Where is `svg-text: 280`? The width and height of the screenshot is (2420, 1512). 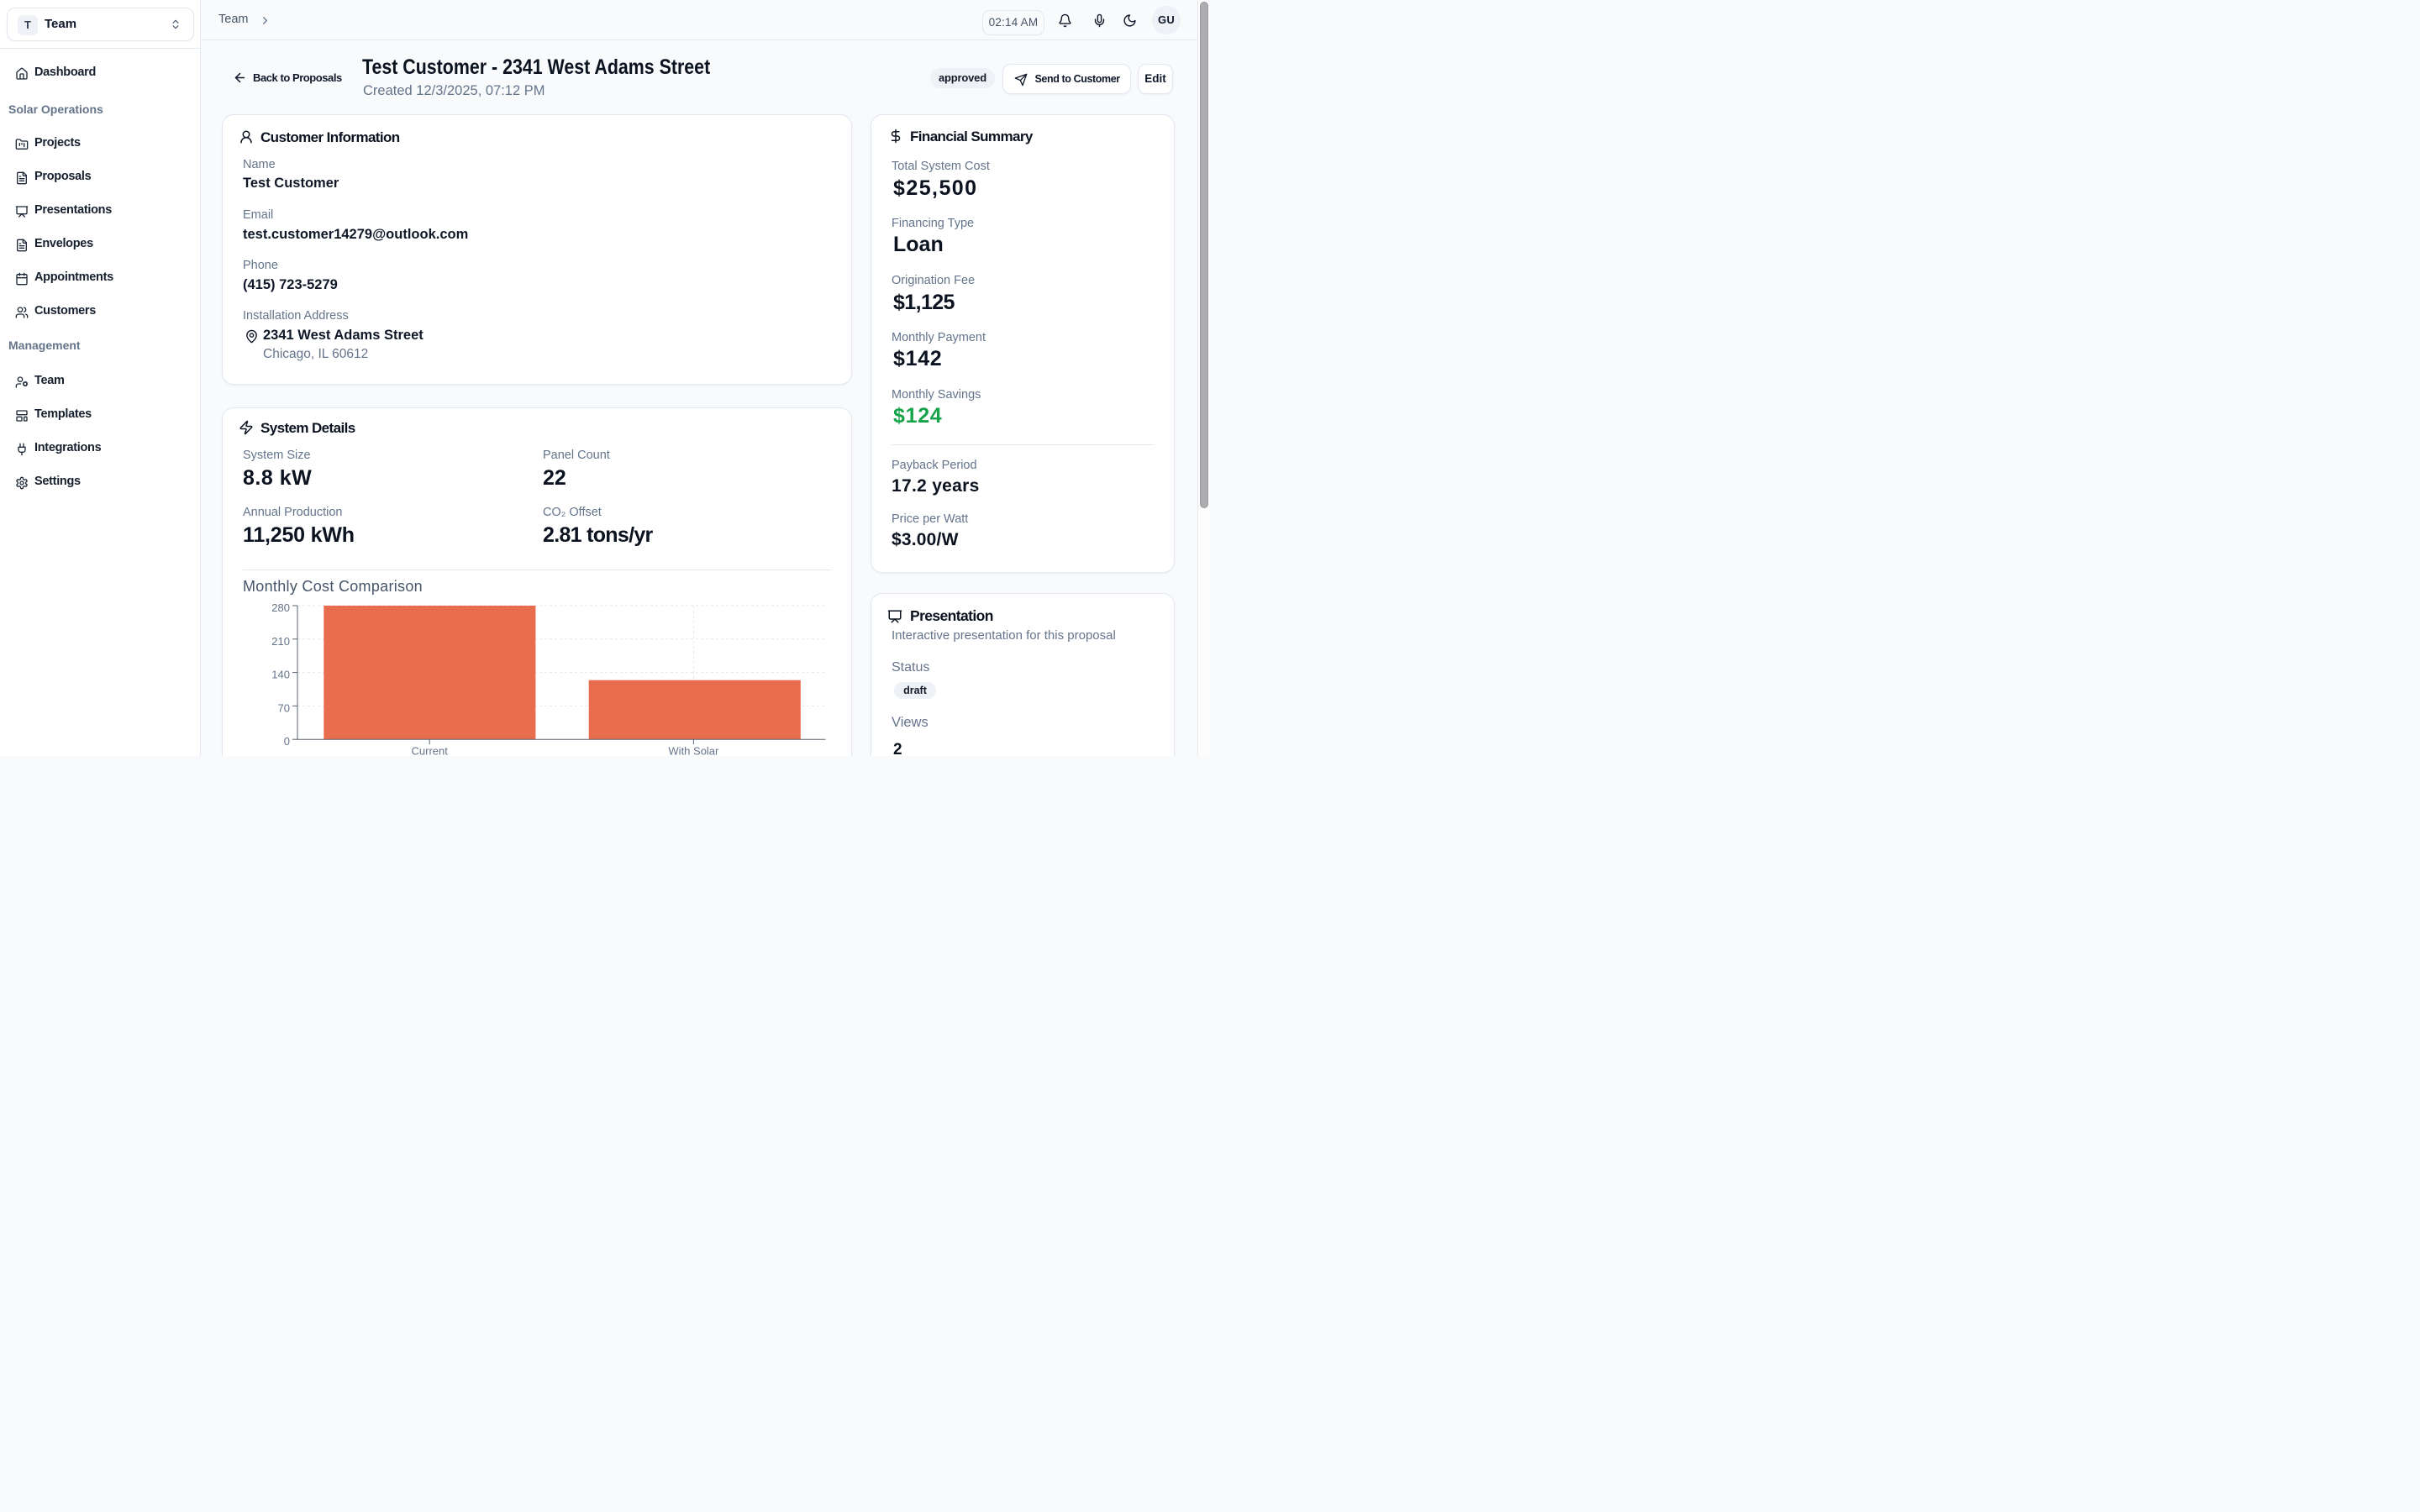 svg-text: 280 is located at coordinates (280, 607).